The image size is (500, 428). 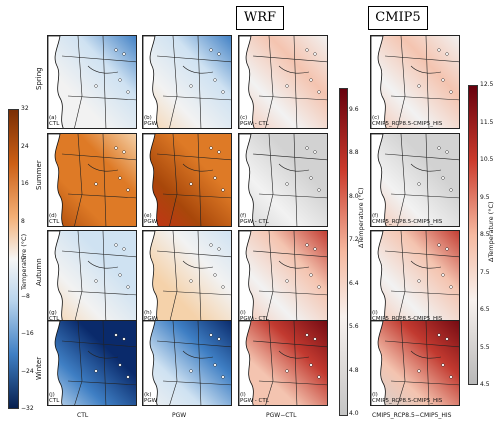 What do you see at coordinates (92, 180) in the screenshot?
I see `map-panel: (d) CTL` at bounding box center [92, 180].